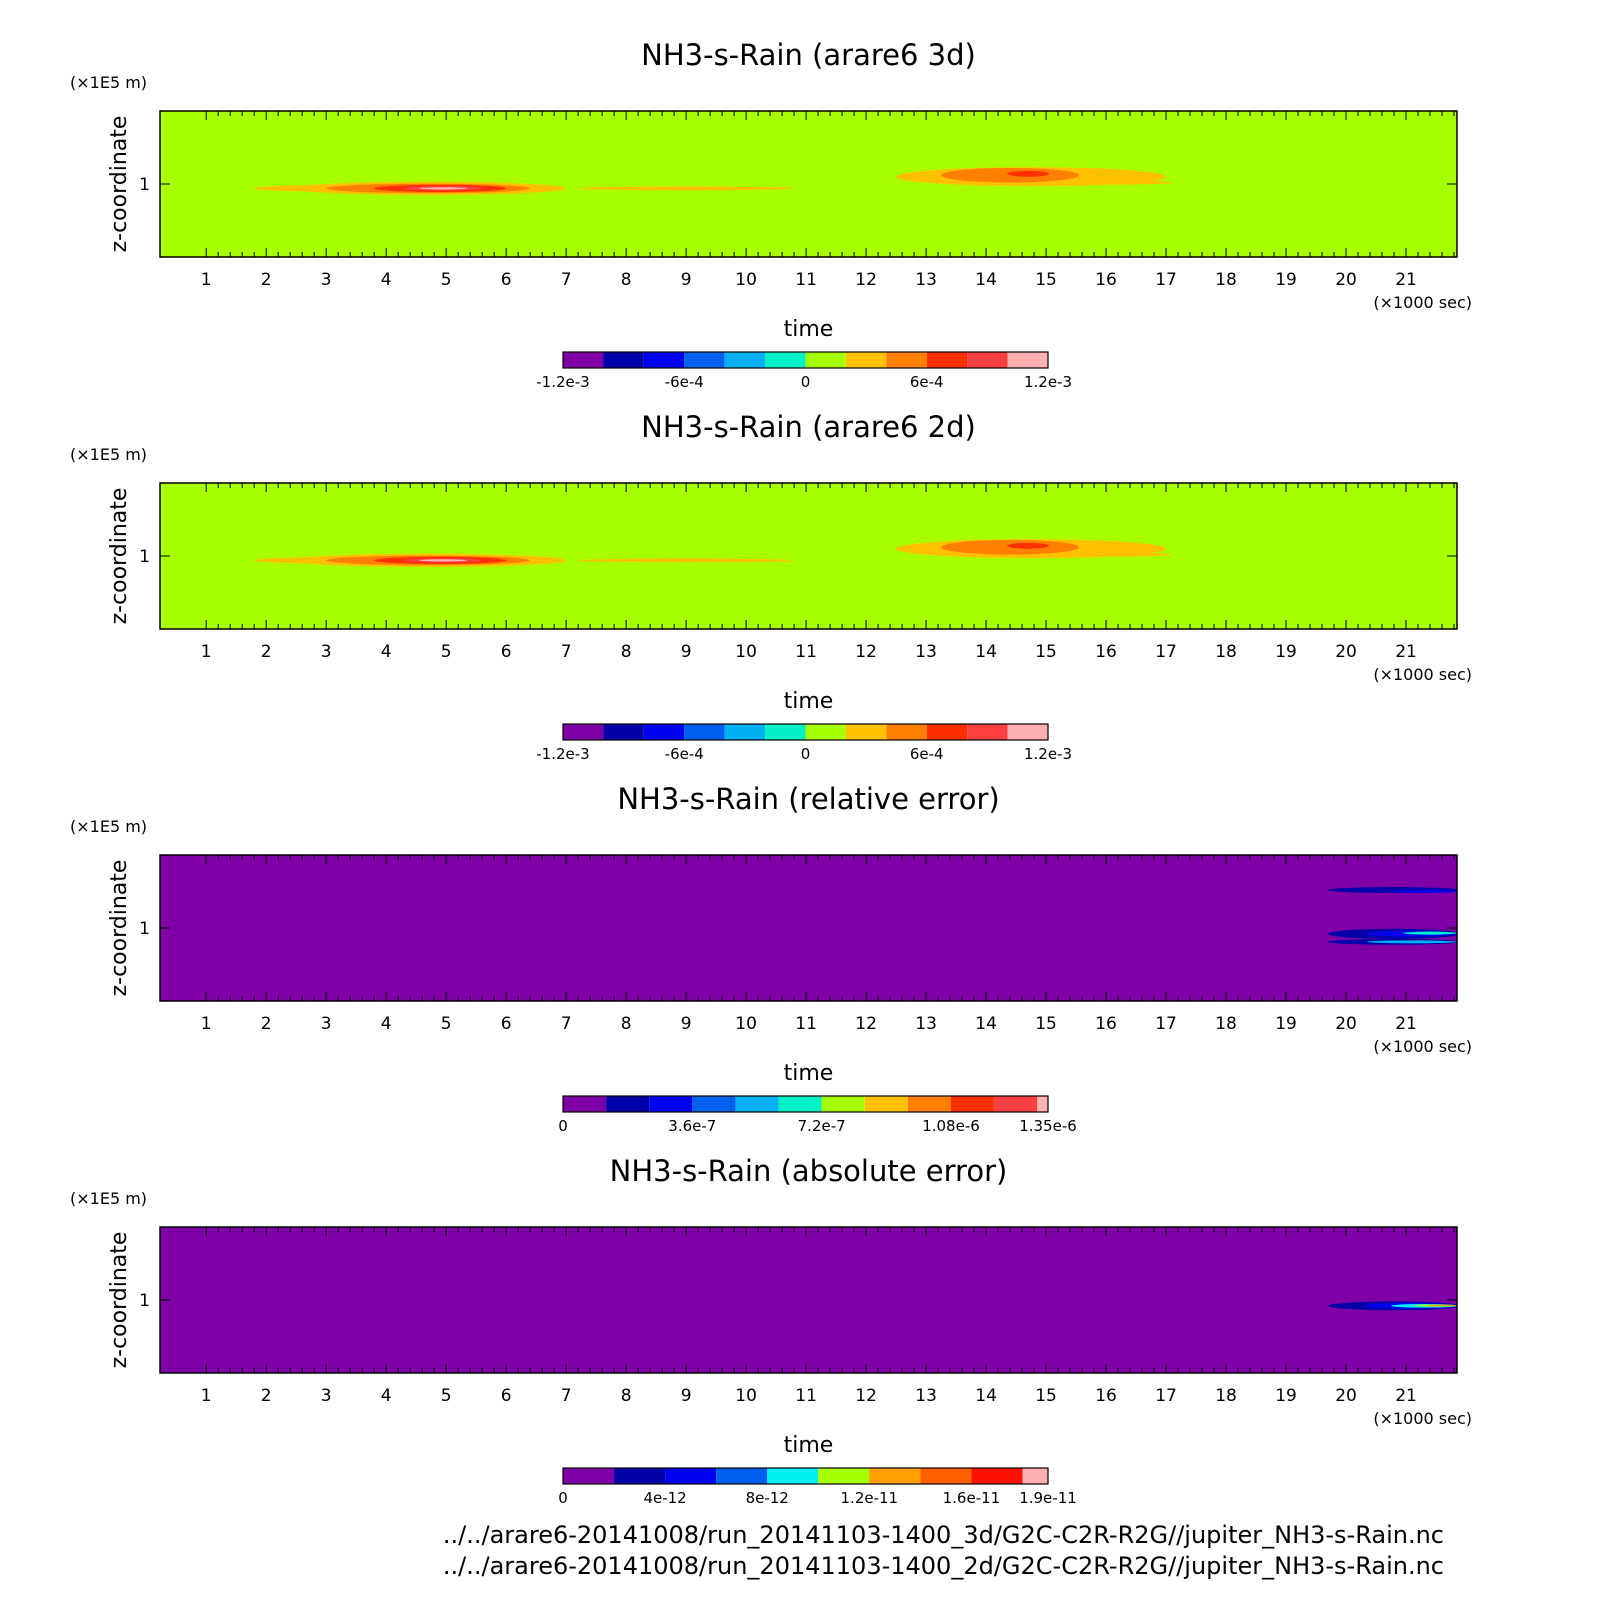 This screenshot has height=1604, width=1604. What do you see at coordinates (986, 652) in the screenshot?
I see `x-tick-label: 14` at bounding box center [986, 652].